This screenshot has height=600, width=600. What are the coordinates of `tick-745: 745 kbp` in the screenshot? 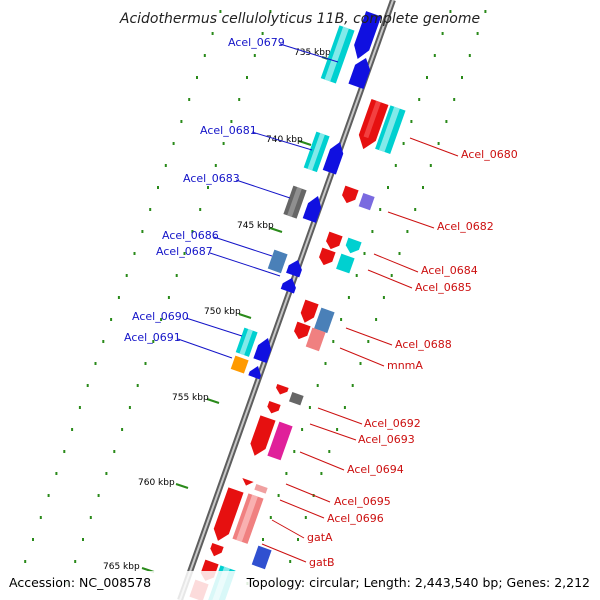 It's located at (260, 227).